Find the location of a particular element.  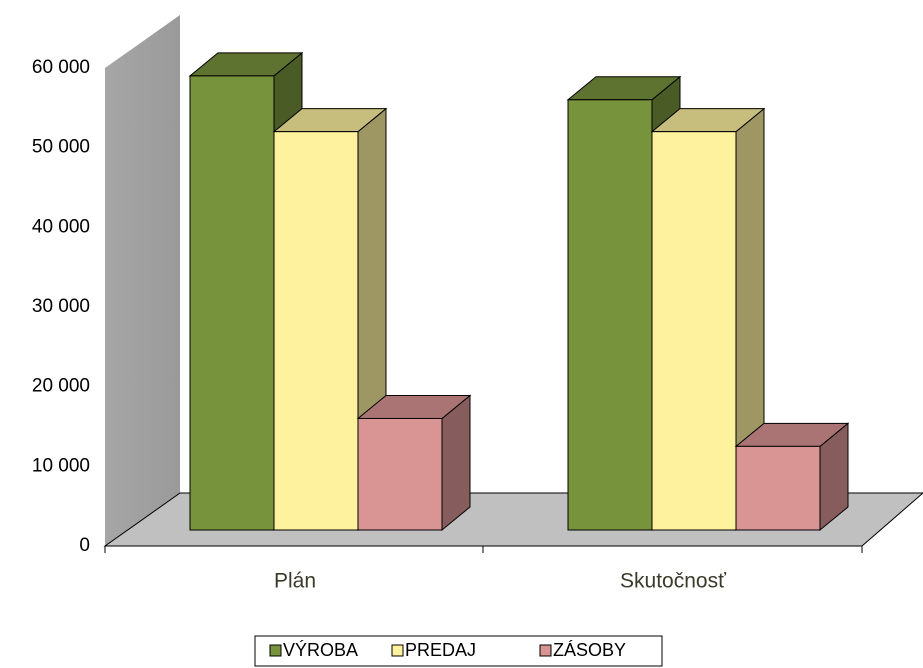

y-tick-label: 20 000 is located at coordinates (61, 386).